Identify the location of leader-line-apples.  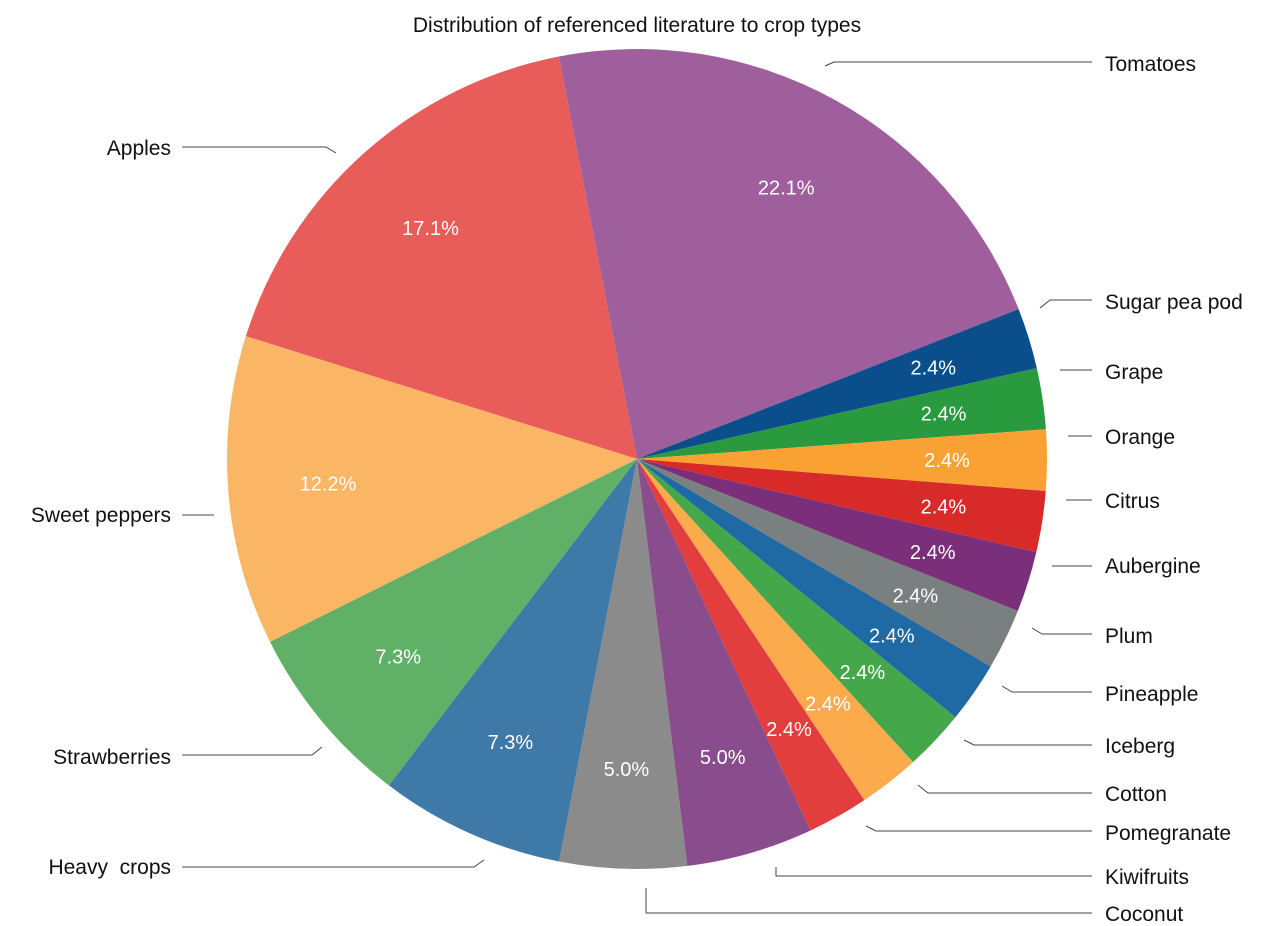
(259, 150).